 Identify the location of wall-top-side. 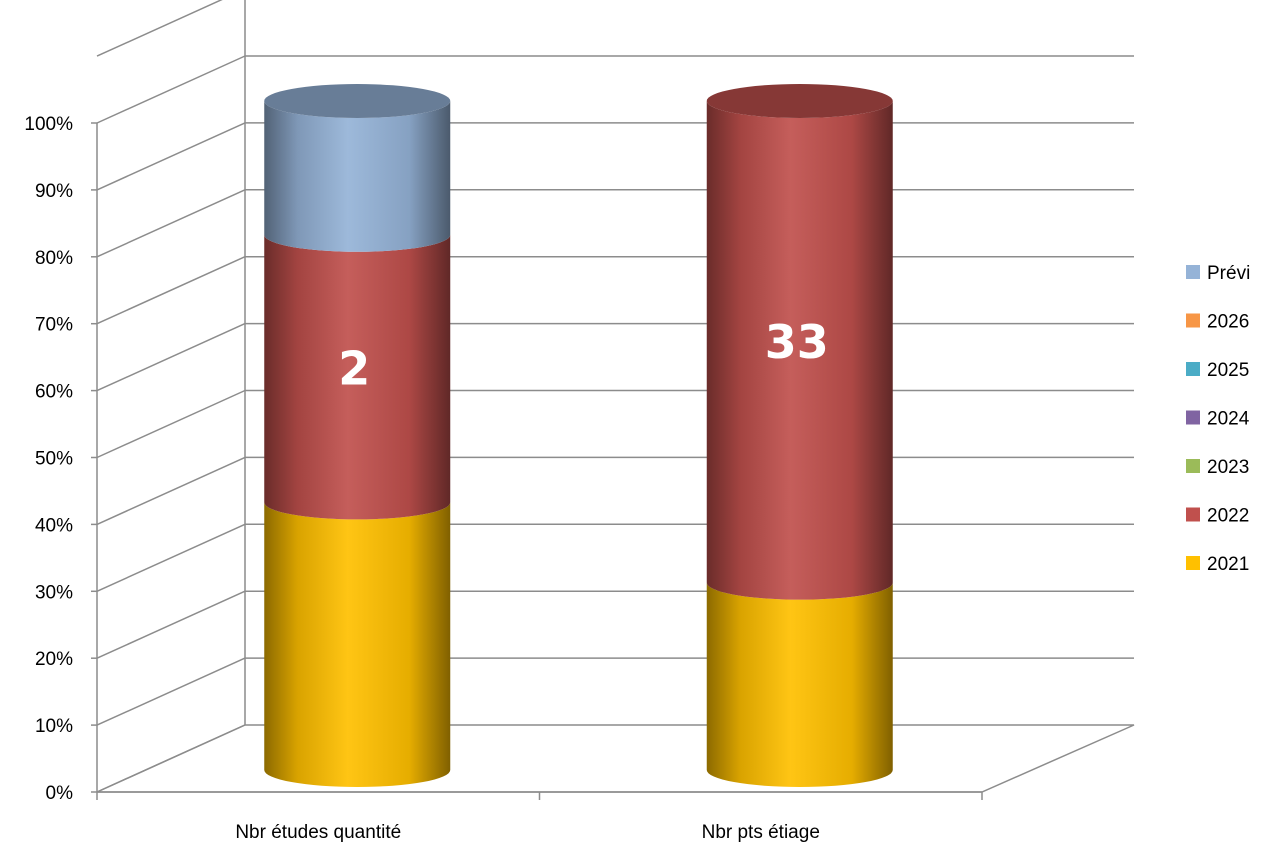
(159, 28).